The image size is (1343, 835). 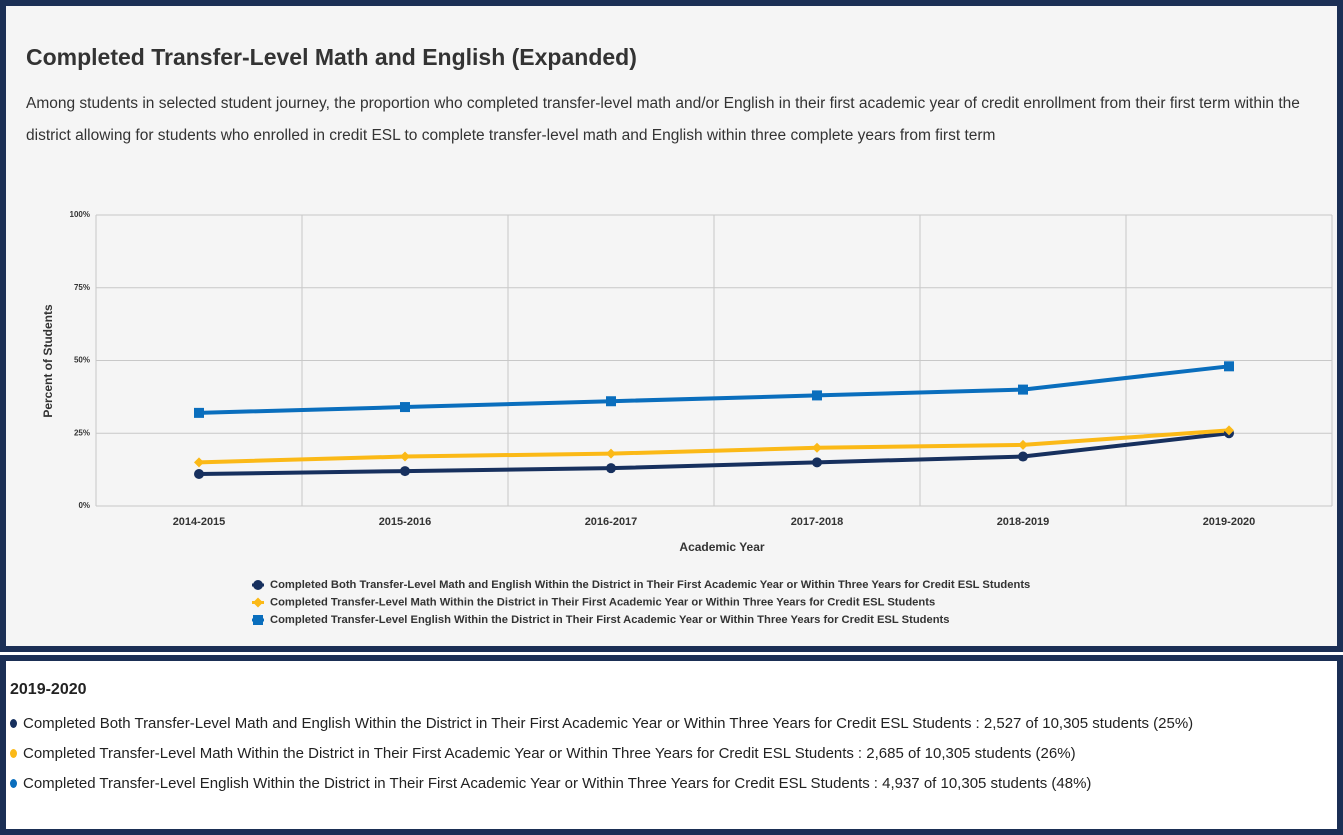 What do you see at coordinates (82, 287) in the screenshot?
I see `y-tick-label: 75%` at bounding box center [82, 287].